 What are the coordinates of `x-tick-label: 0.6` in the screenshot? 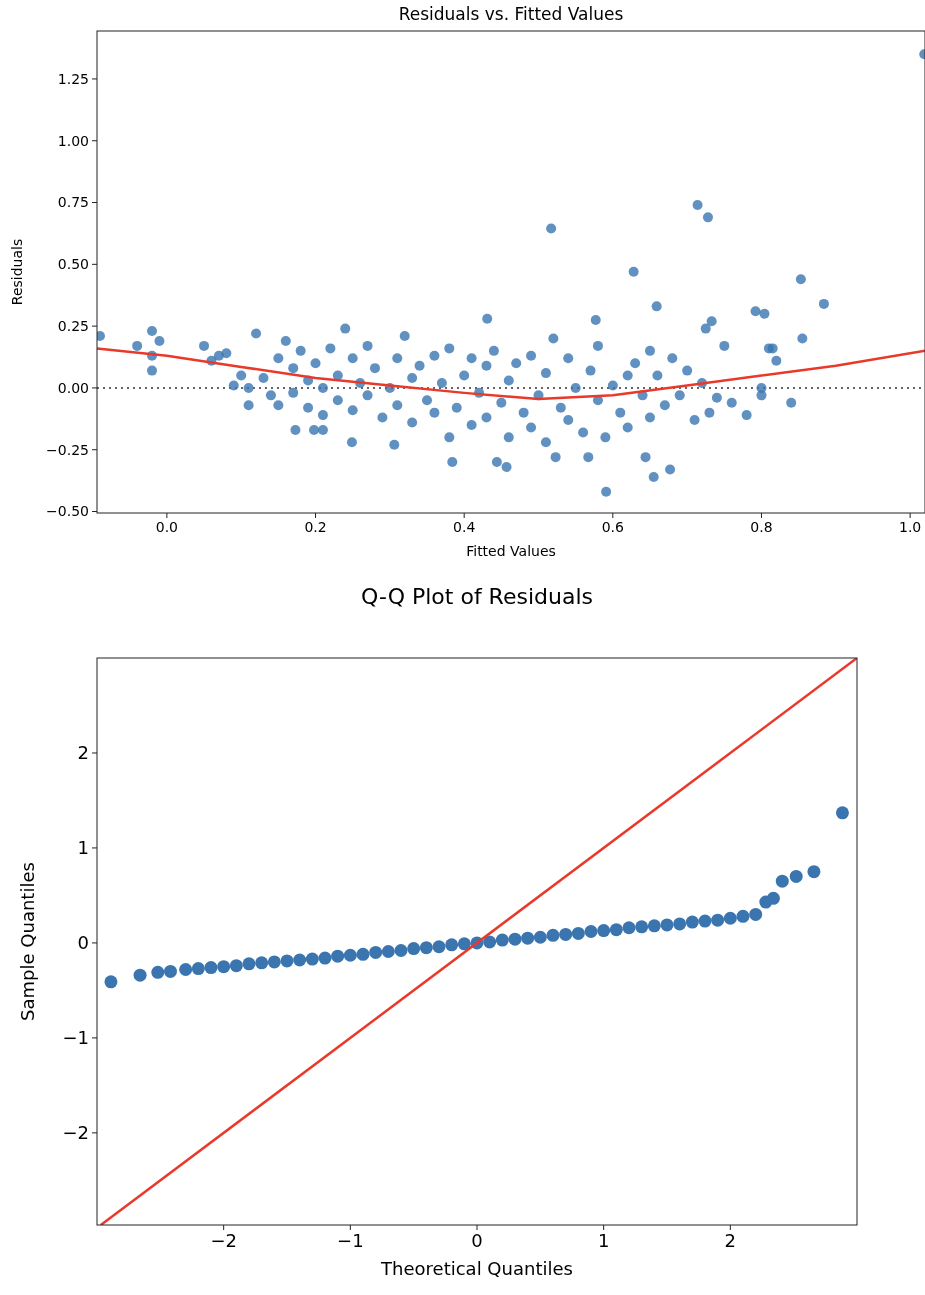 It's located at (613, 527).